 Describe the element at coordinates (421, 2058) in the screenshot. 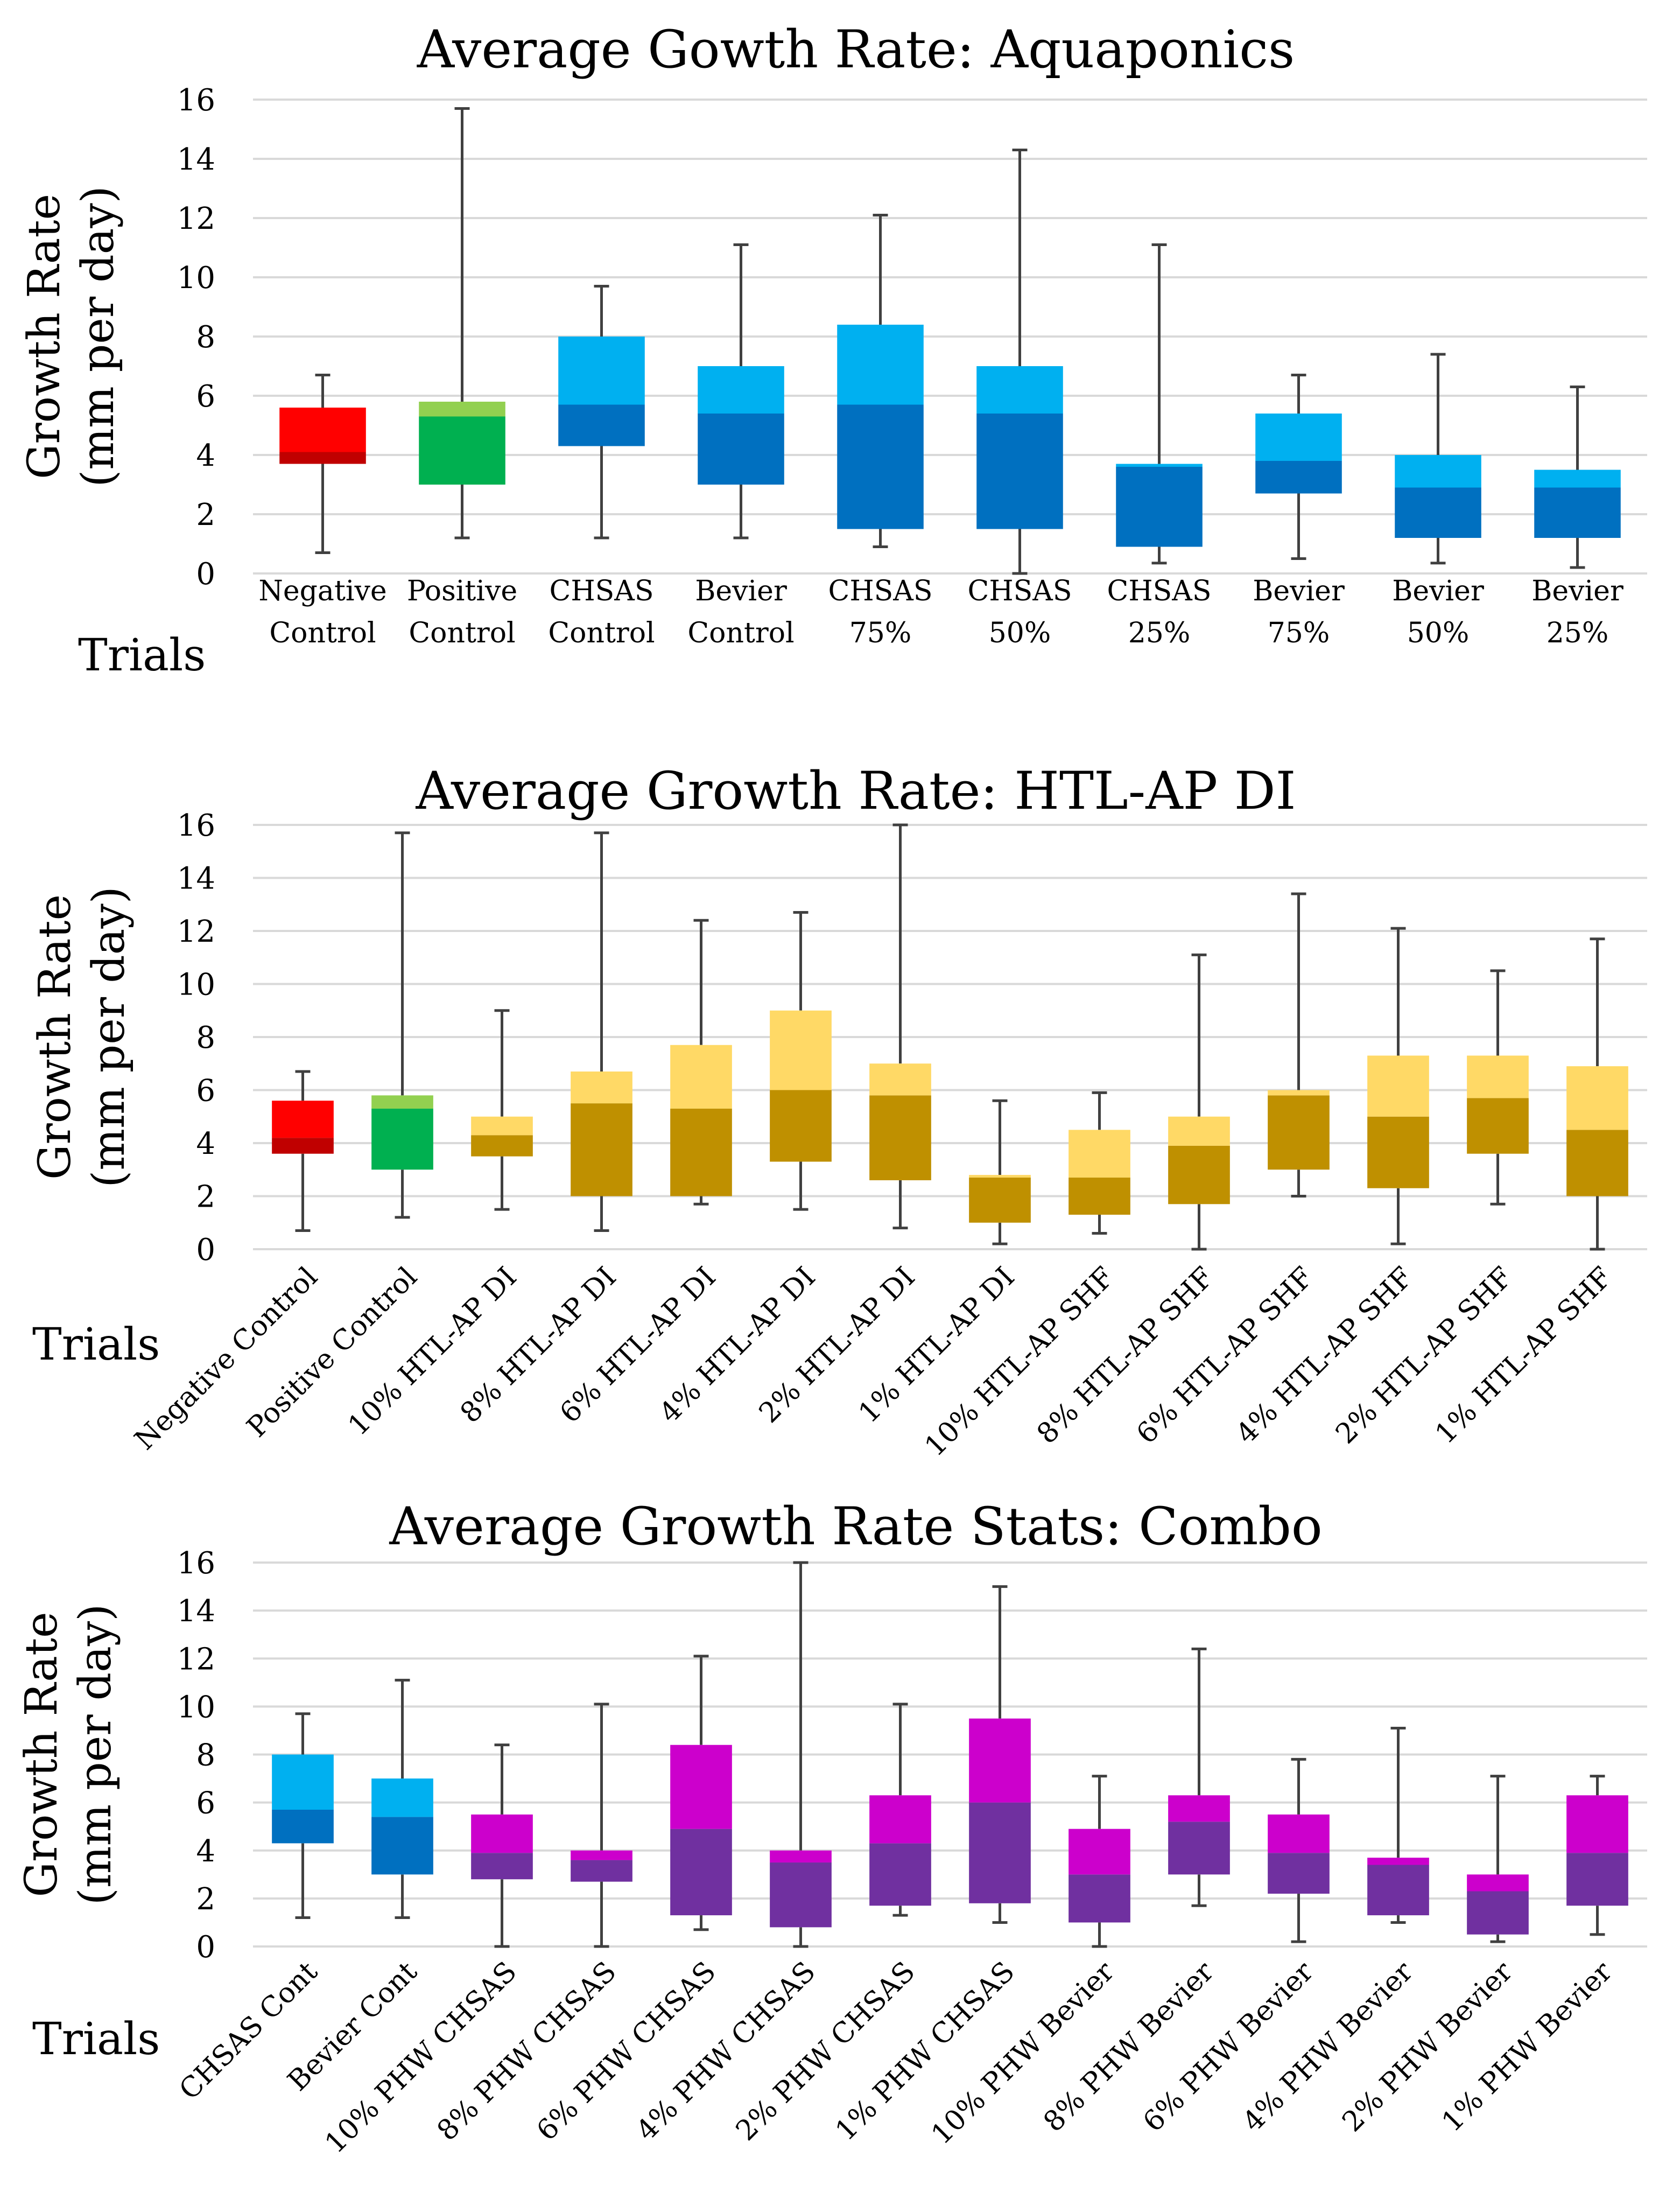

I see `category-label: 10% PHW CHSAS` at that location.